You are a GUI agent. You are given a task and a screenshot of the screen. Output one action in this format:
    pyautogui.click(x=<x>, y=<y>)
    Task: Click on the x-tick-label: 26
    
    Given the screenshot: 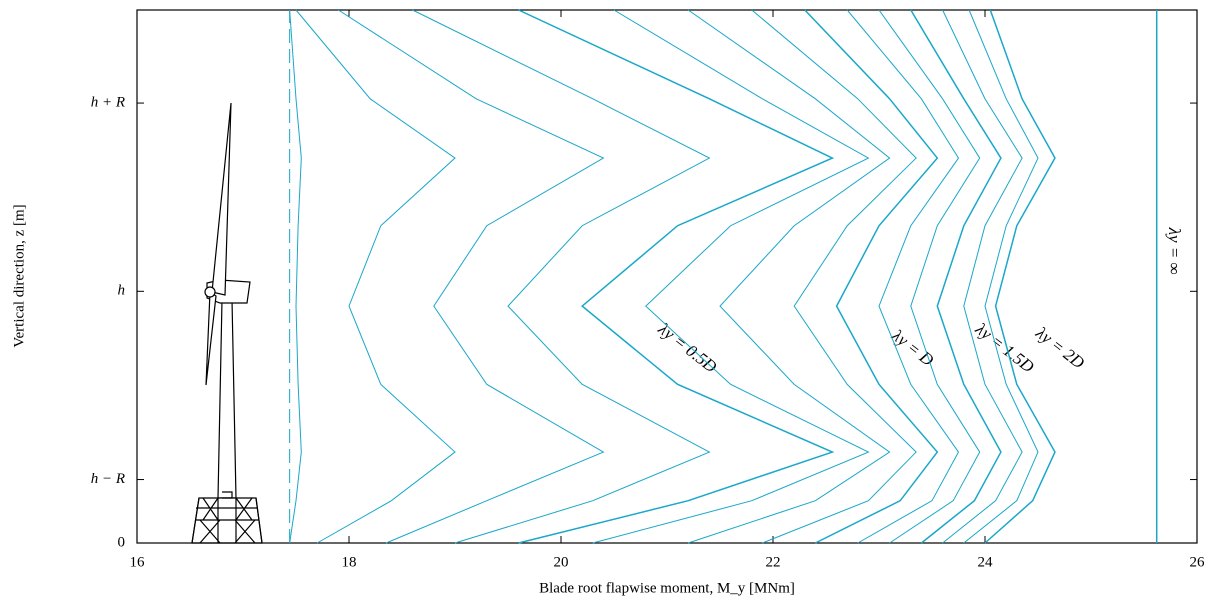 What is the action you would take?
    pyautogui.click(x=1198, y=562)
    